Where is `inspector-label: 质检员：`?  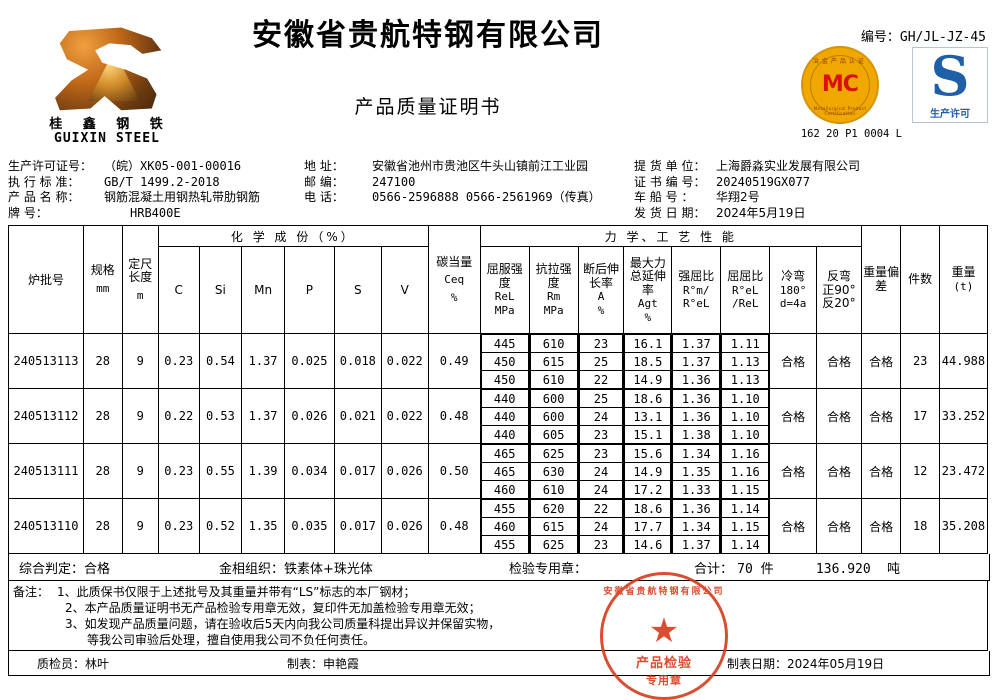 inspector-label: 质检员： is located at coordinates (61, 663).